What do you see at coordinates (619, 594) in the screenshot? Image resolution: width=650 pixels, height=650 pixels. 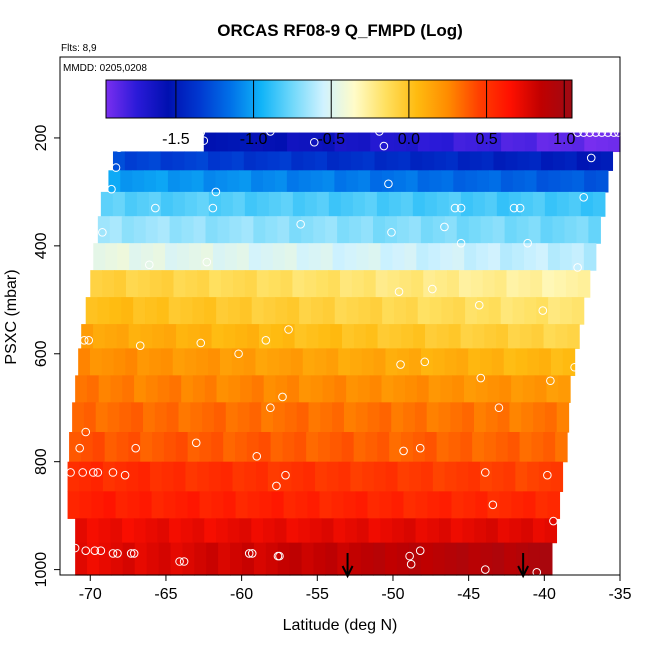 I see `x-tick-label: -35` at bounding box center [619, 594].